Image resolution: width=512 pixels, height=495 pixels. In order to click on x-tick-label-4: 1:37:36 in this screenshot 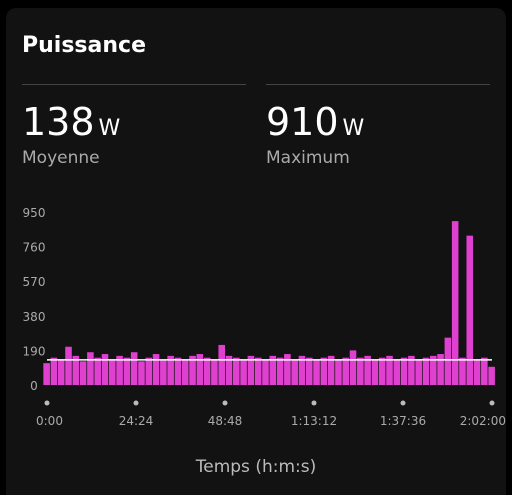, I will do `click(403, 421)`.